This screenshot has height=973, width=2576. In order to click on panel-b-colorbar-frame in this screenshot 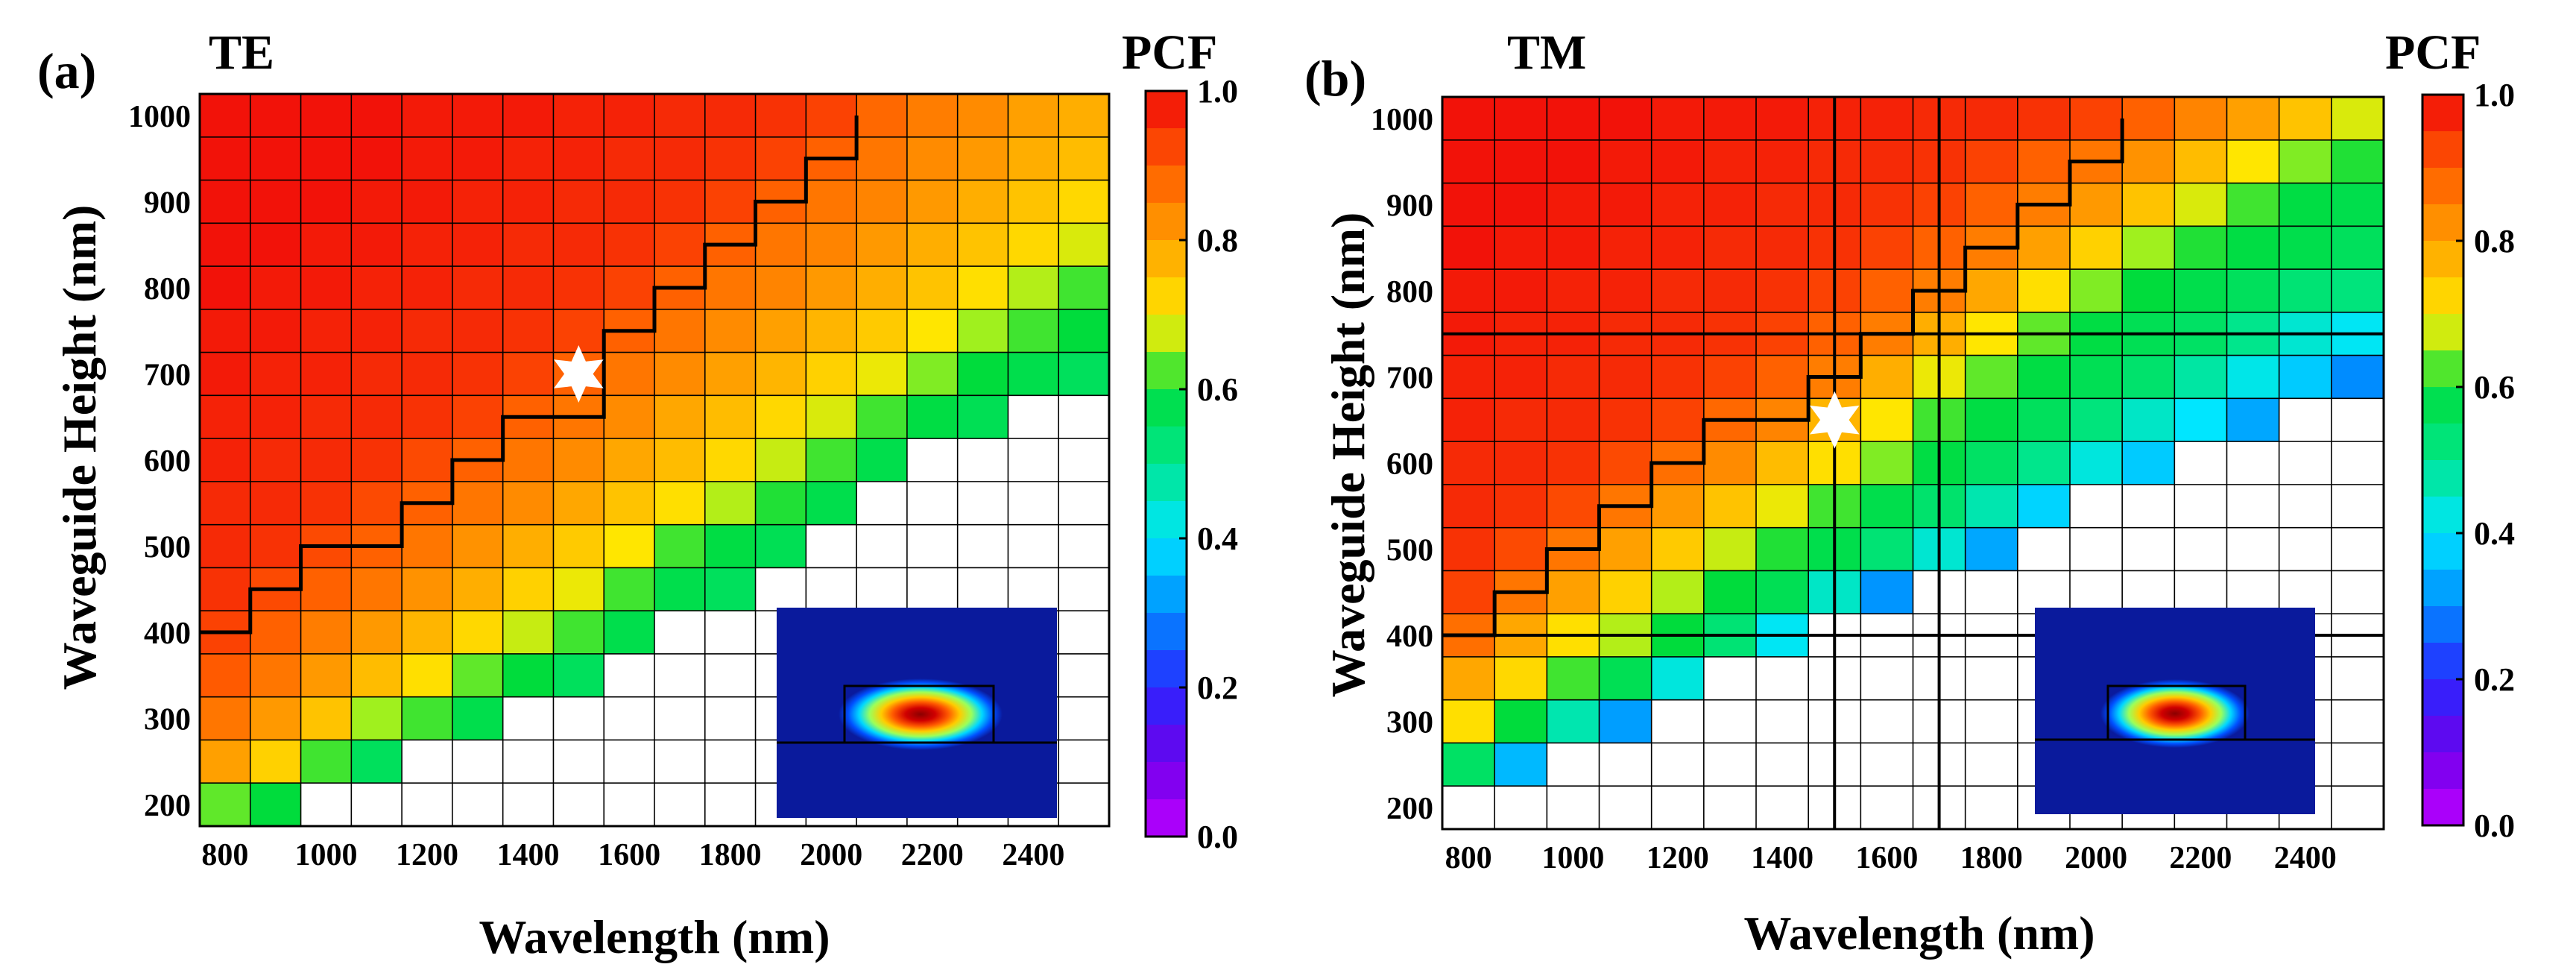, I will do `click(2443, 460)`.